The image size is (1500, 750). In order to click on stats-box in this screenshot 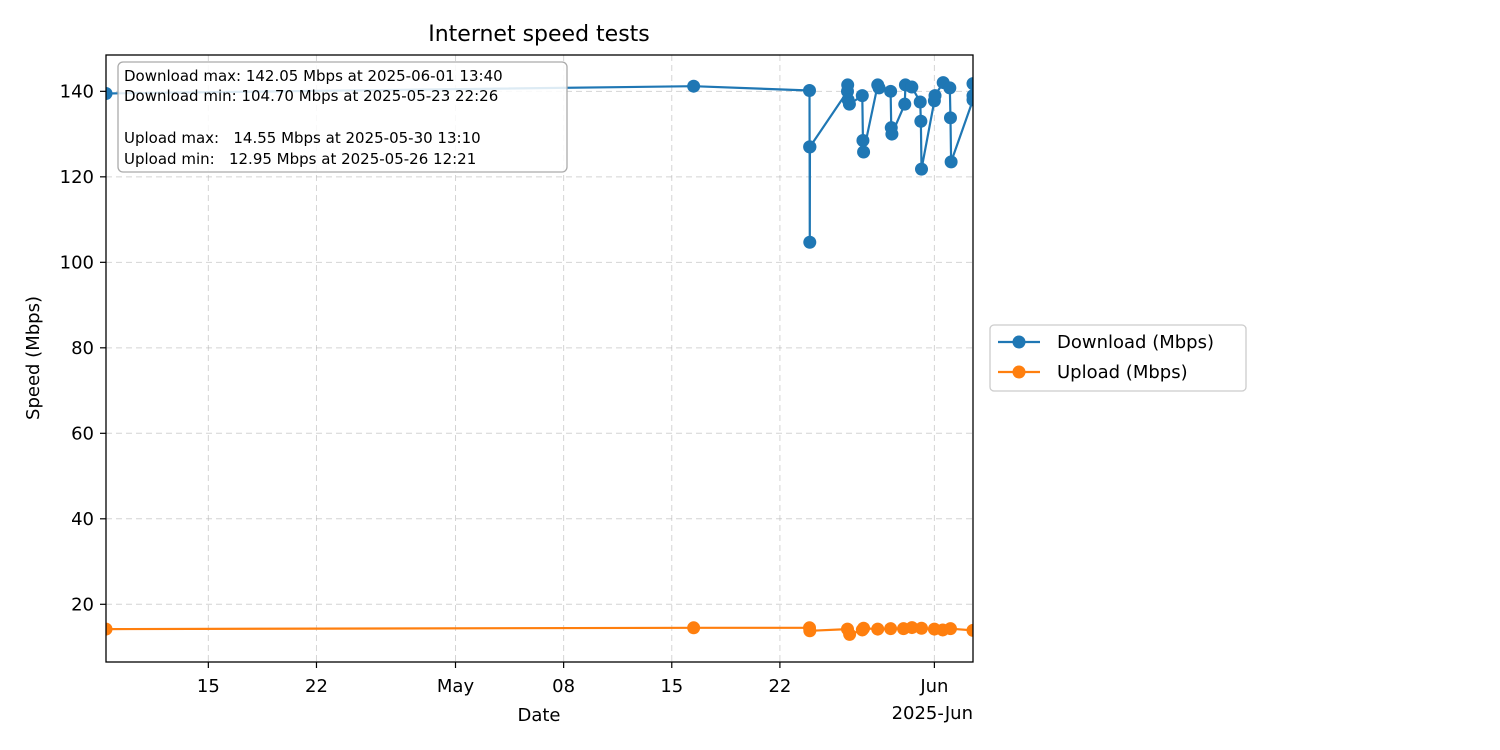, I will do `click(342, 117)`.